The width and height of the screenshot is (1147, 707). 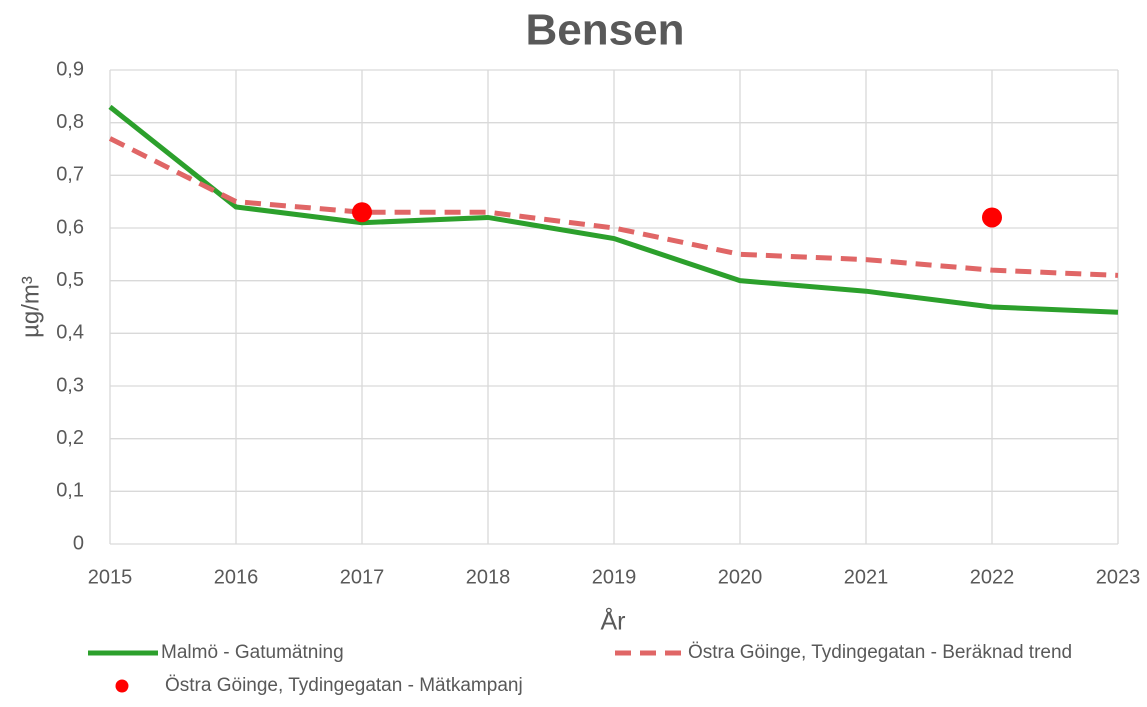 I want to click on y-tick-label: 0,1, so click(x=70, y=491).